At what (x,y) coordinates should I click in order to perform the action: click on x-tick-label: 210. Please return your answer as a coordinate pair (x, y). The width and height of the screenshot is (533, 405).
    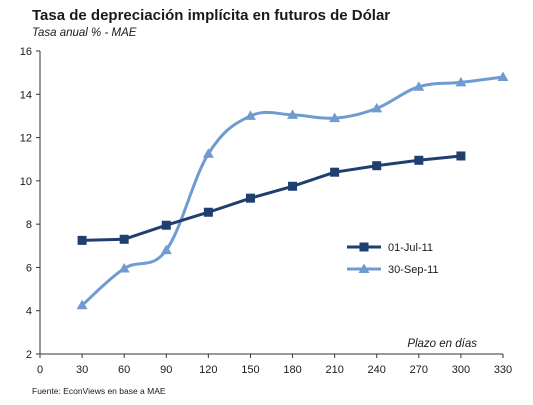
    Looking at the image, I should click on (334, 370).